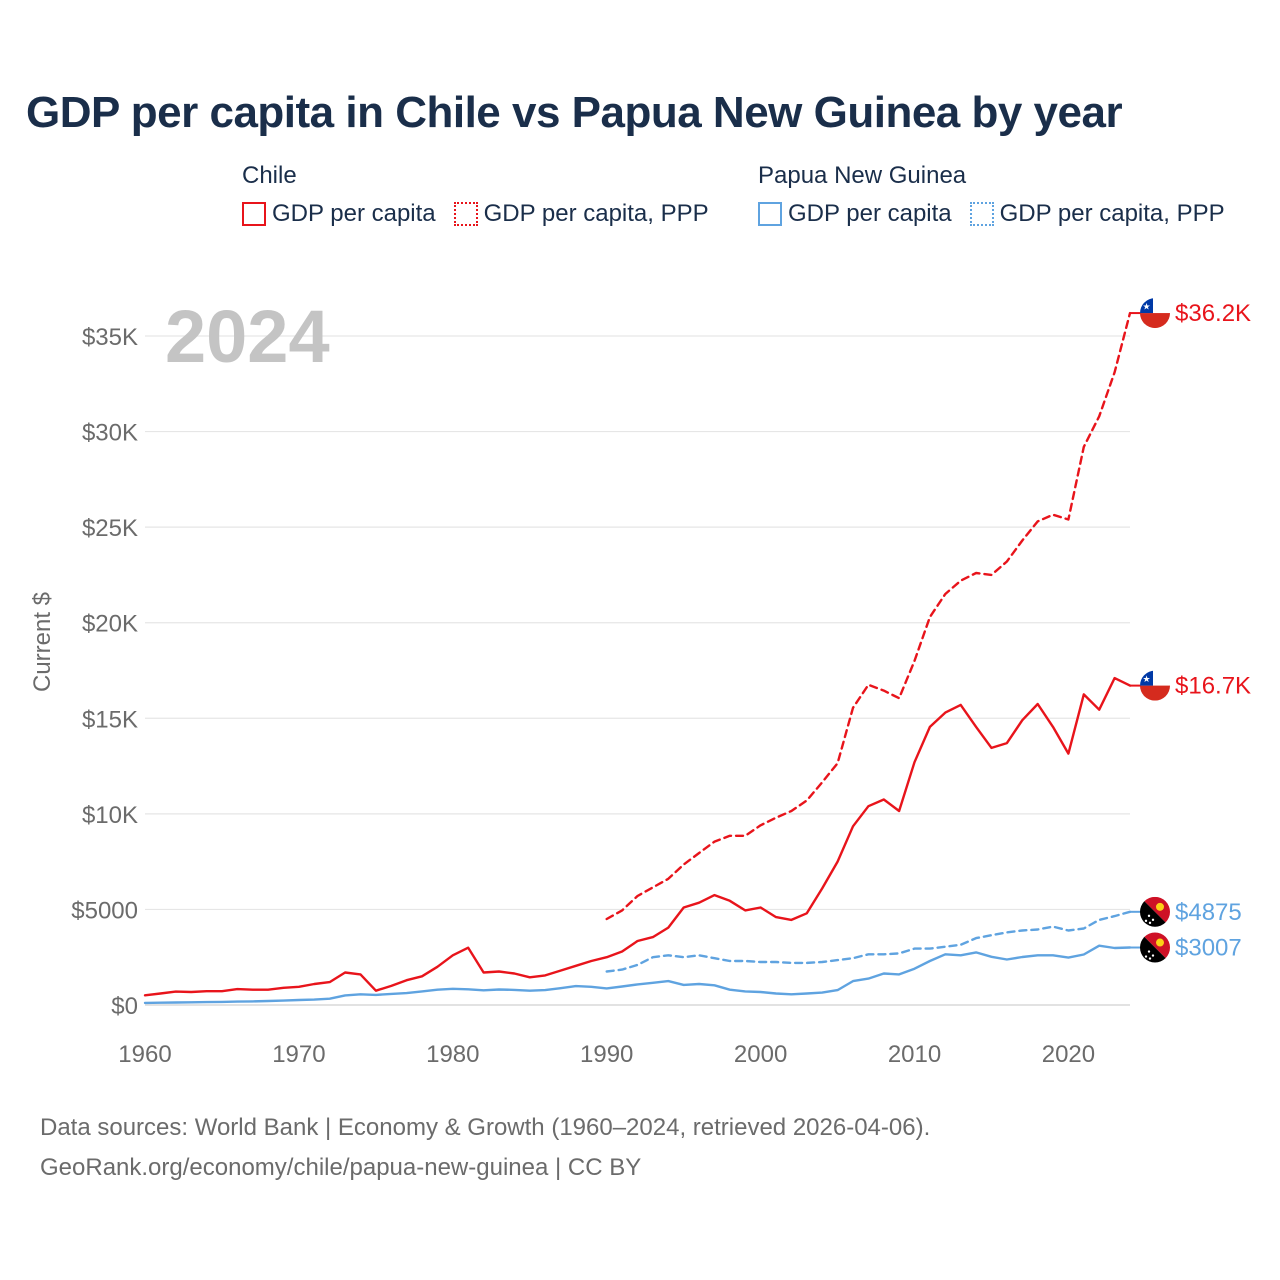 The height and width of the screenshot is (1280, 1280). I want to click on end-value-label: $3007, so click(1208, 948).